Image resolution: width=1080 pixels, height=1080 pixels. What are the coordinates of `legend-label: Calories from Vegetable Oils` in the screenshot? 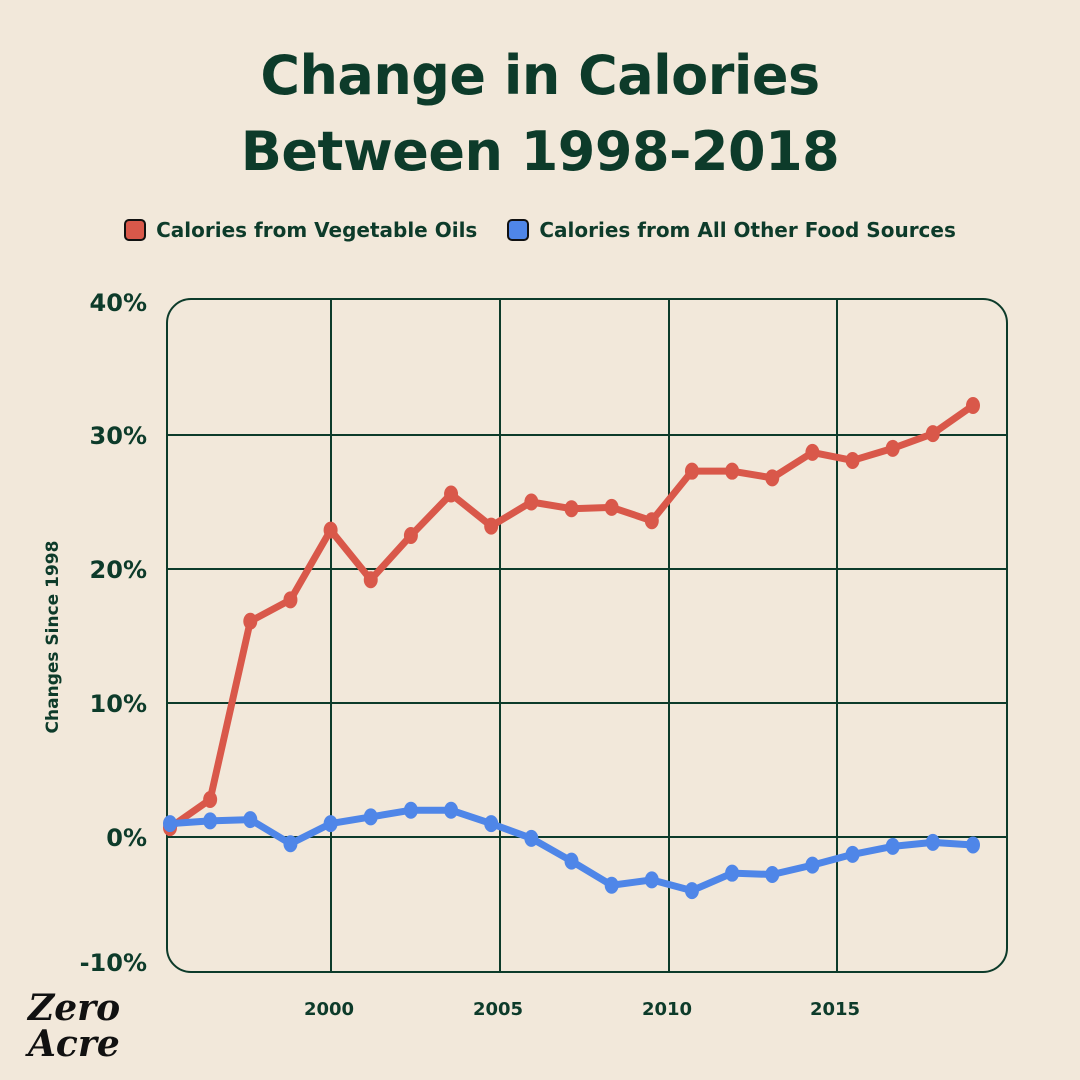 It's located at (317, 230).